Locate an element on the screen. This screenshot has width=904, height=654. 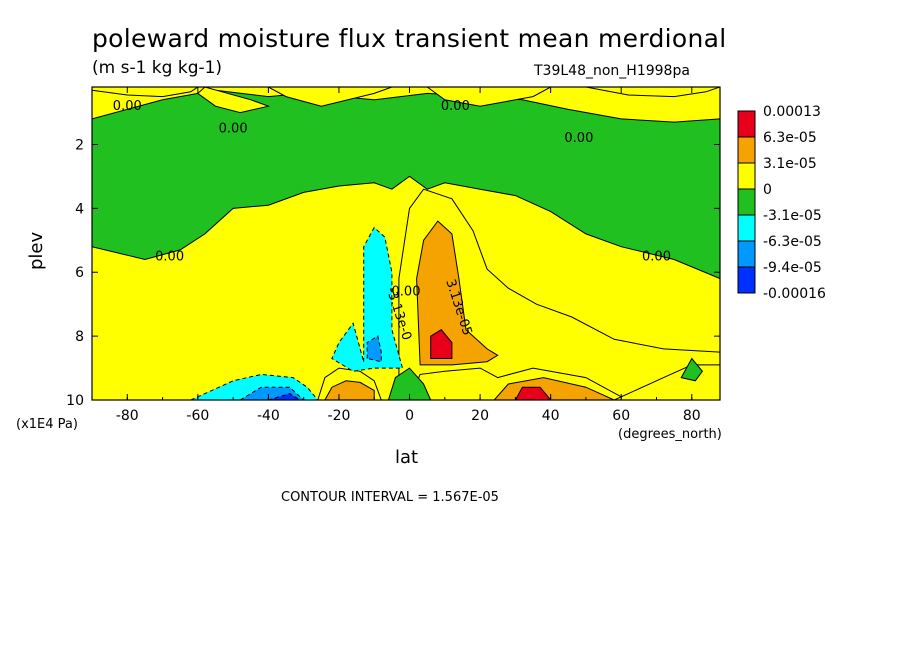
x-tick-label: -60 is located at coordinates (197, 416).